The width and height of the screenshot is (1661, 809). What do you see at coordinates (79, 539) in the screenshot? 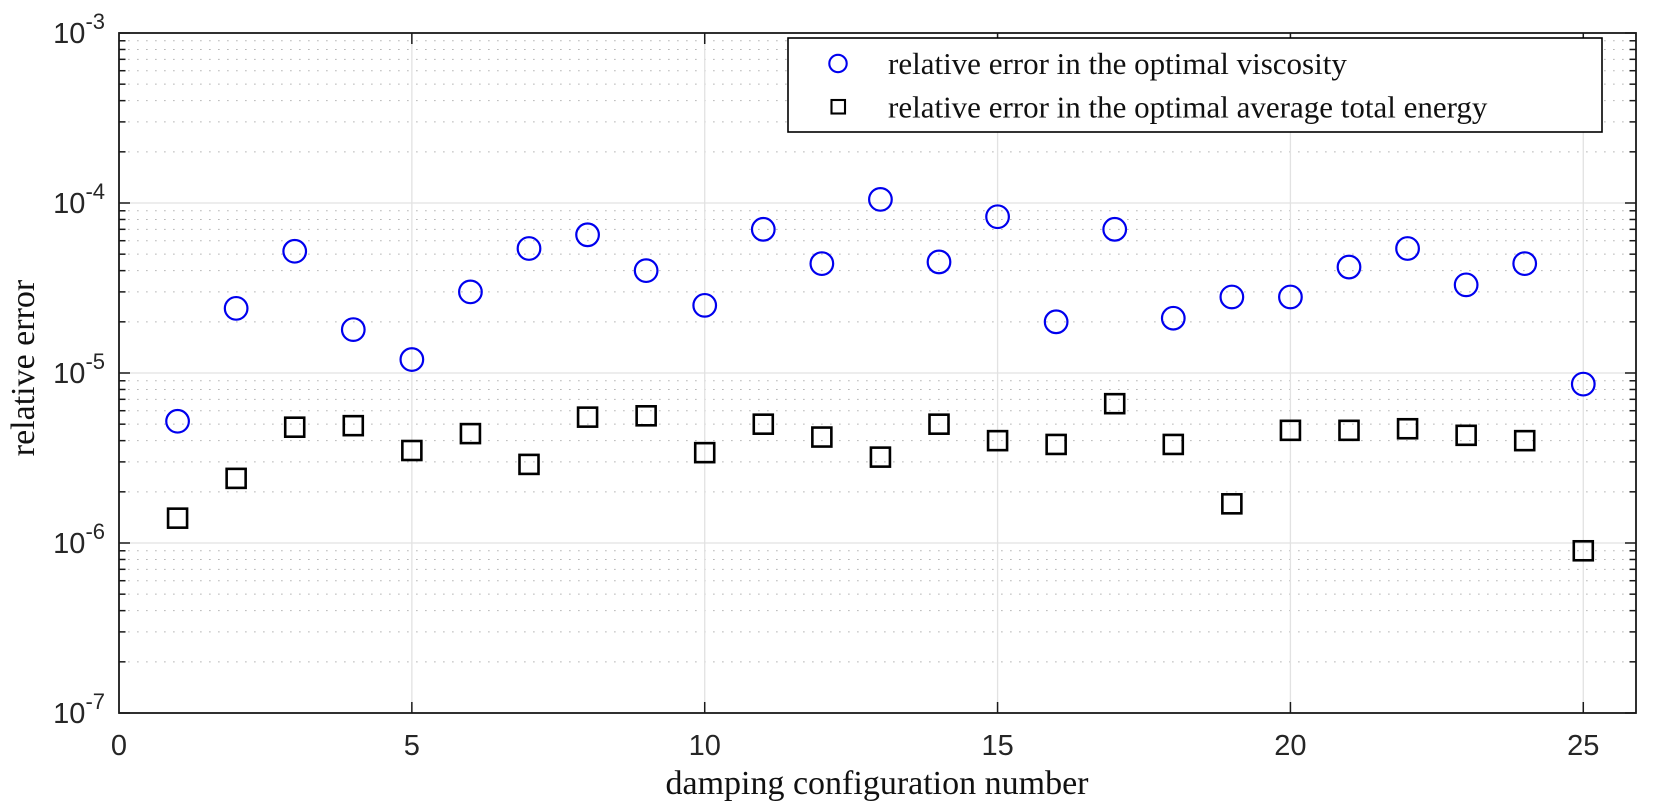
I see `y-tick-label: 10⁻⁶` at bounding box center [79, 539].